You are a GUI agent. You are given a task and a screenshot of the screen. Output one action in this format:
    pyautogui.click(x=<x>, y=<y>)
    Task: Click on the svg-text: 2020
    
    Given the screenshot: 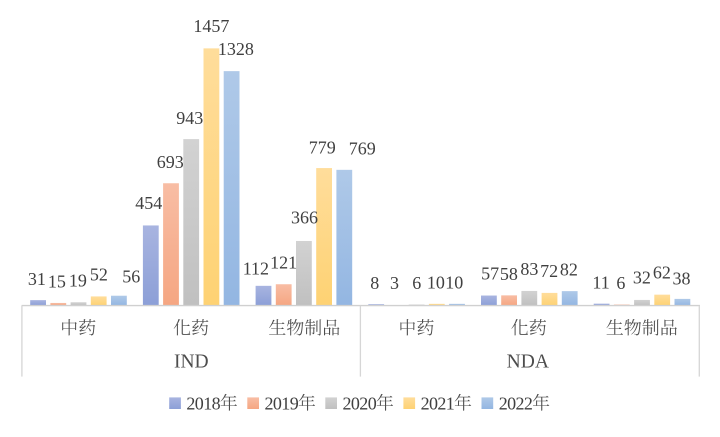 What is the action you would take?
    pyautogui.click(x=360, y=403)
    